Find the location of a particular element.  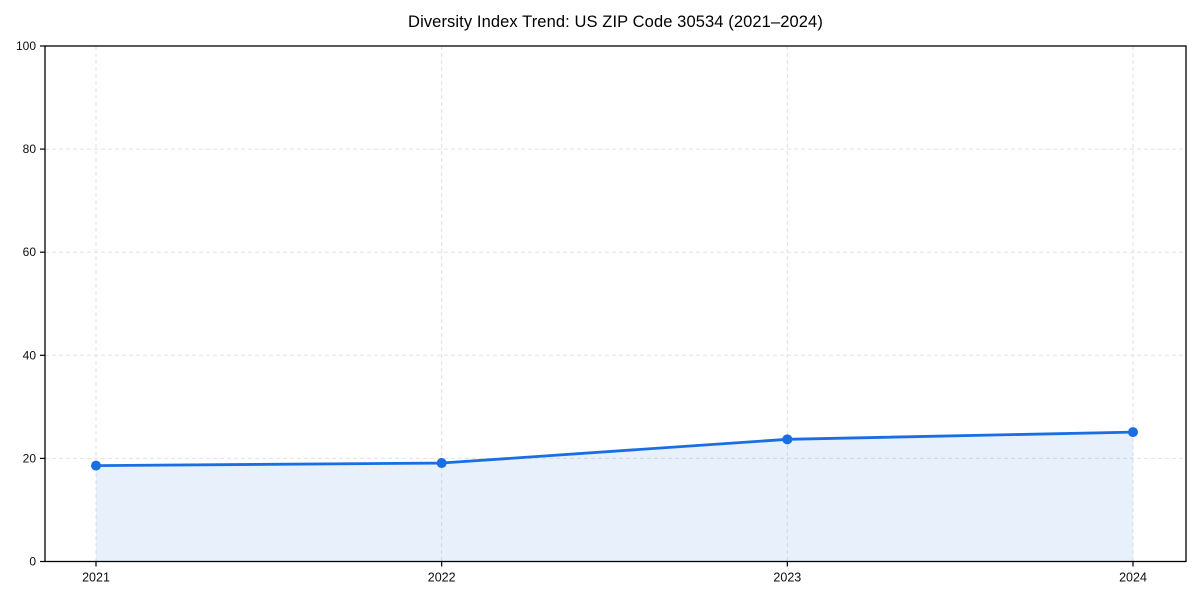

data-point-2022 is located at coordinates (441, 463).